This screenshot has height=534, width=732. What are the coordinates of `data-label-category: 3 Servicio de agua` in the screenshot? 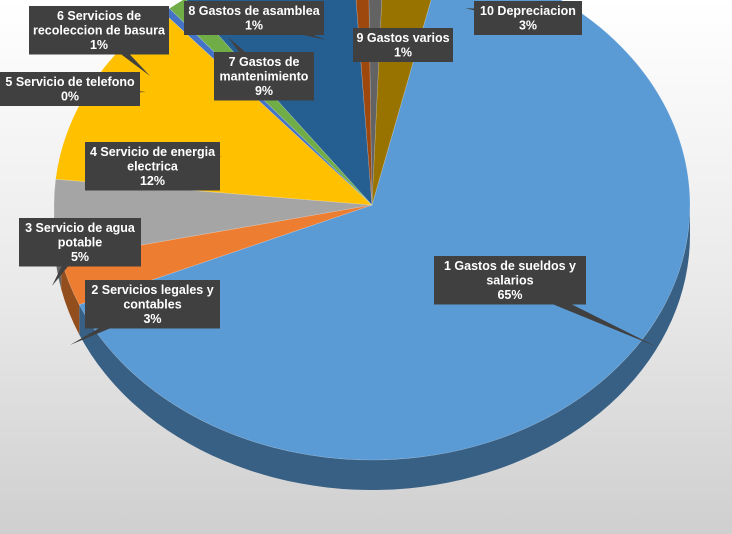 It's located at (80, 228).